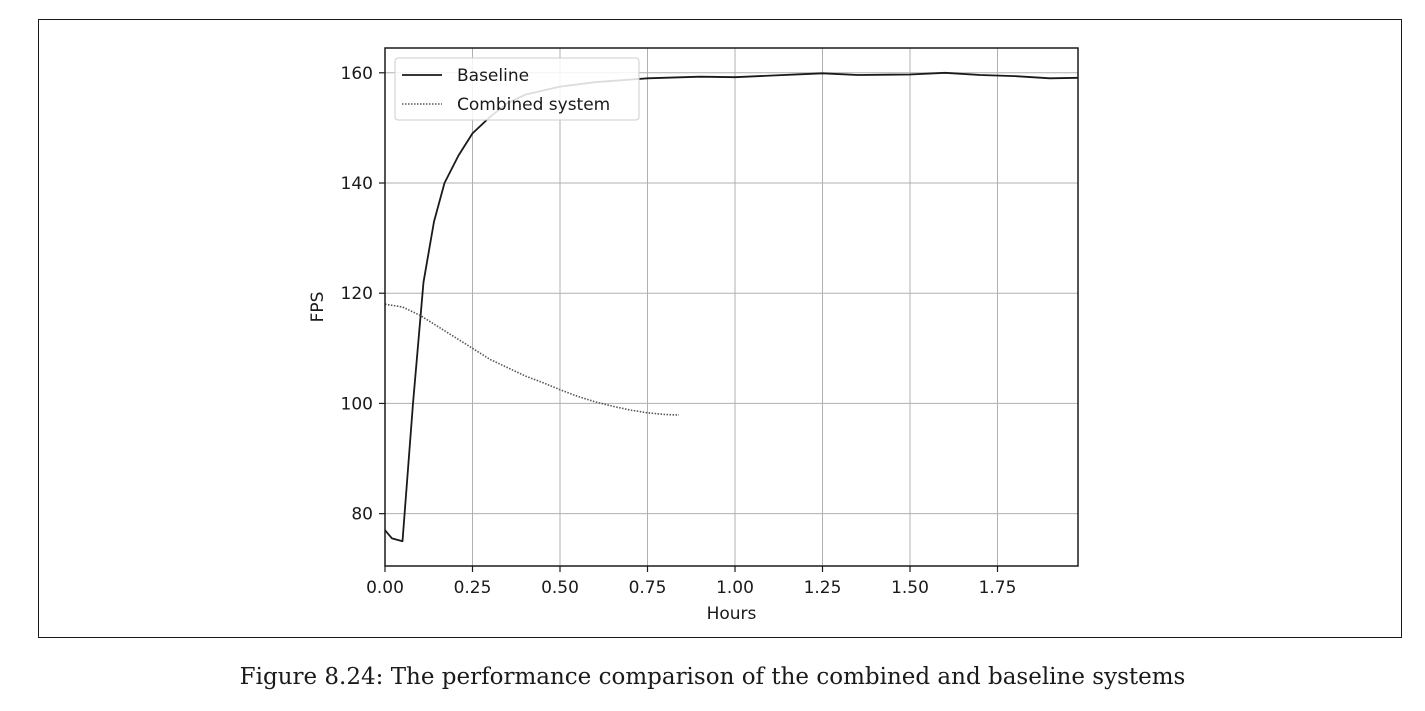  I want to click on y-tick-label: 120, so click(357, 294).